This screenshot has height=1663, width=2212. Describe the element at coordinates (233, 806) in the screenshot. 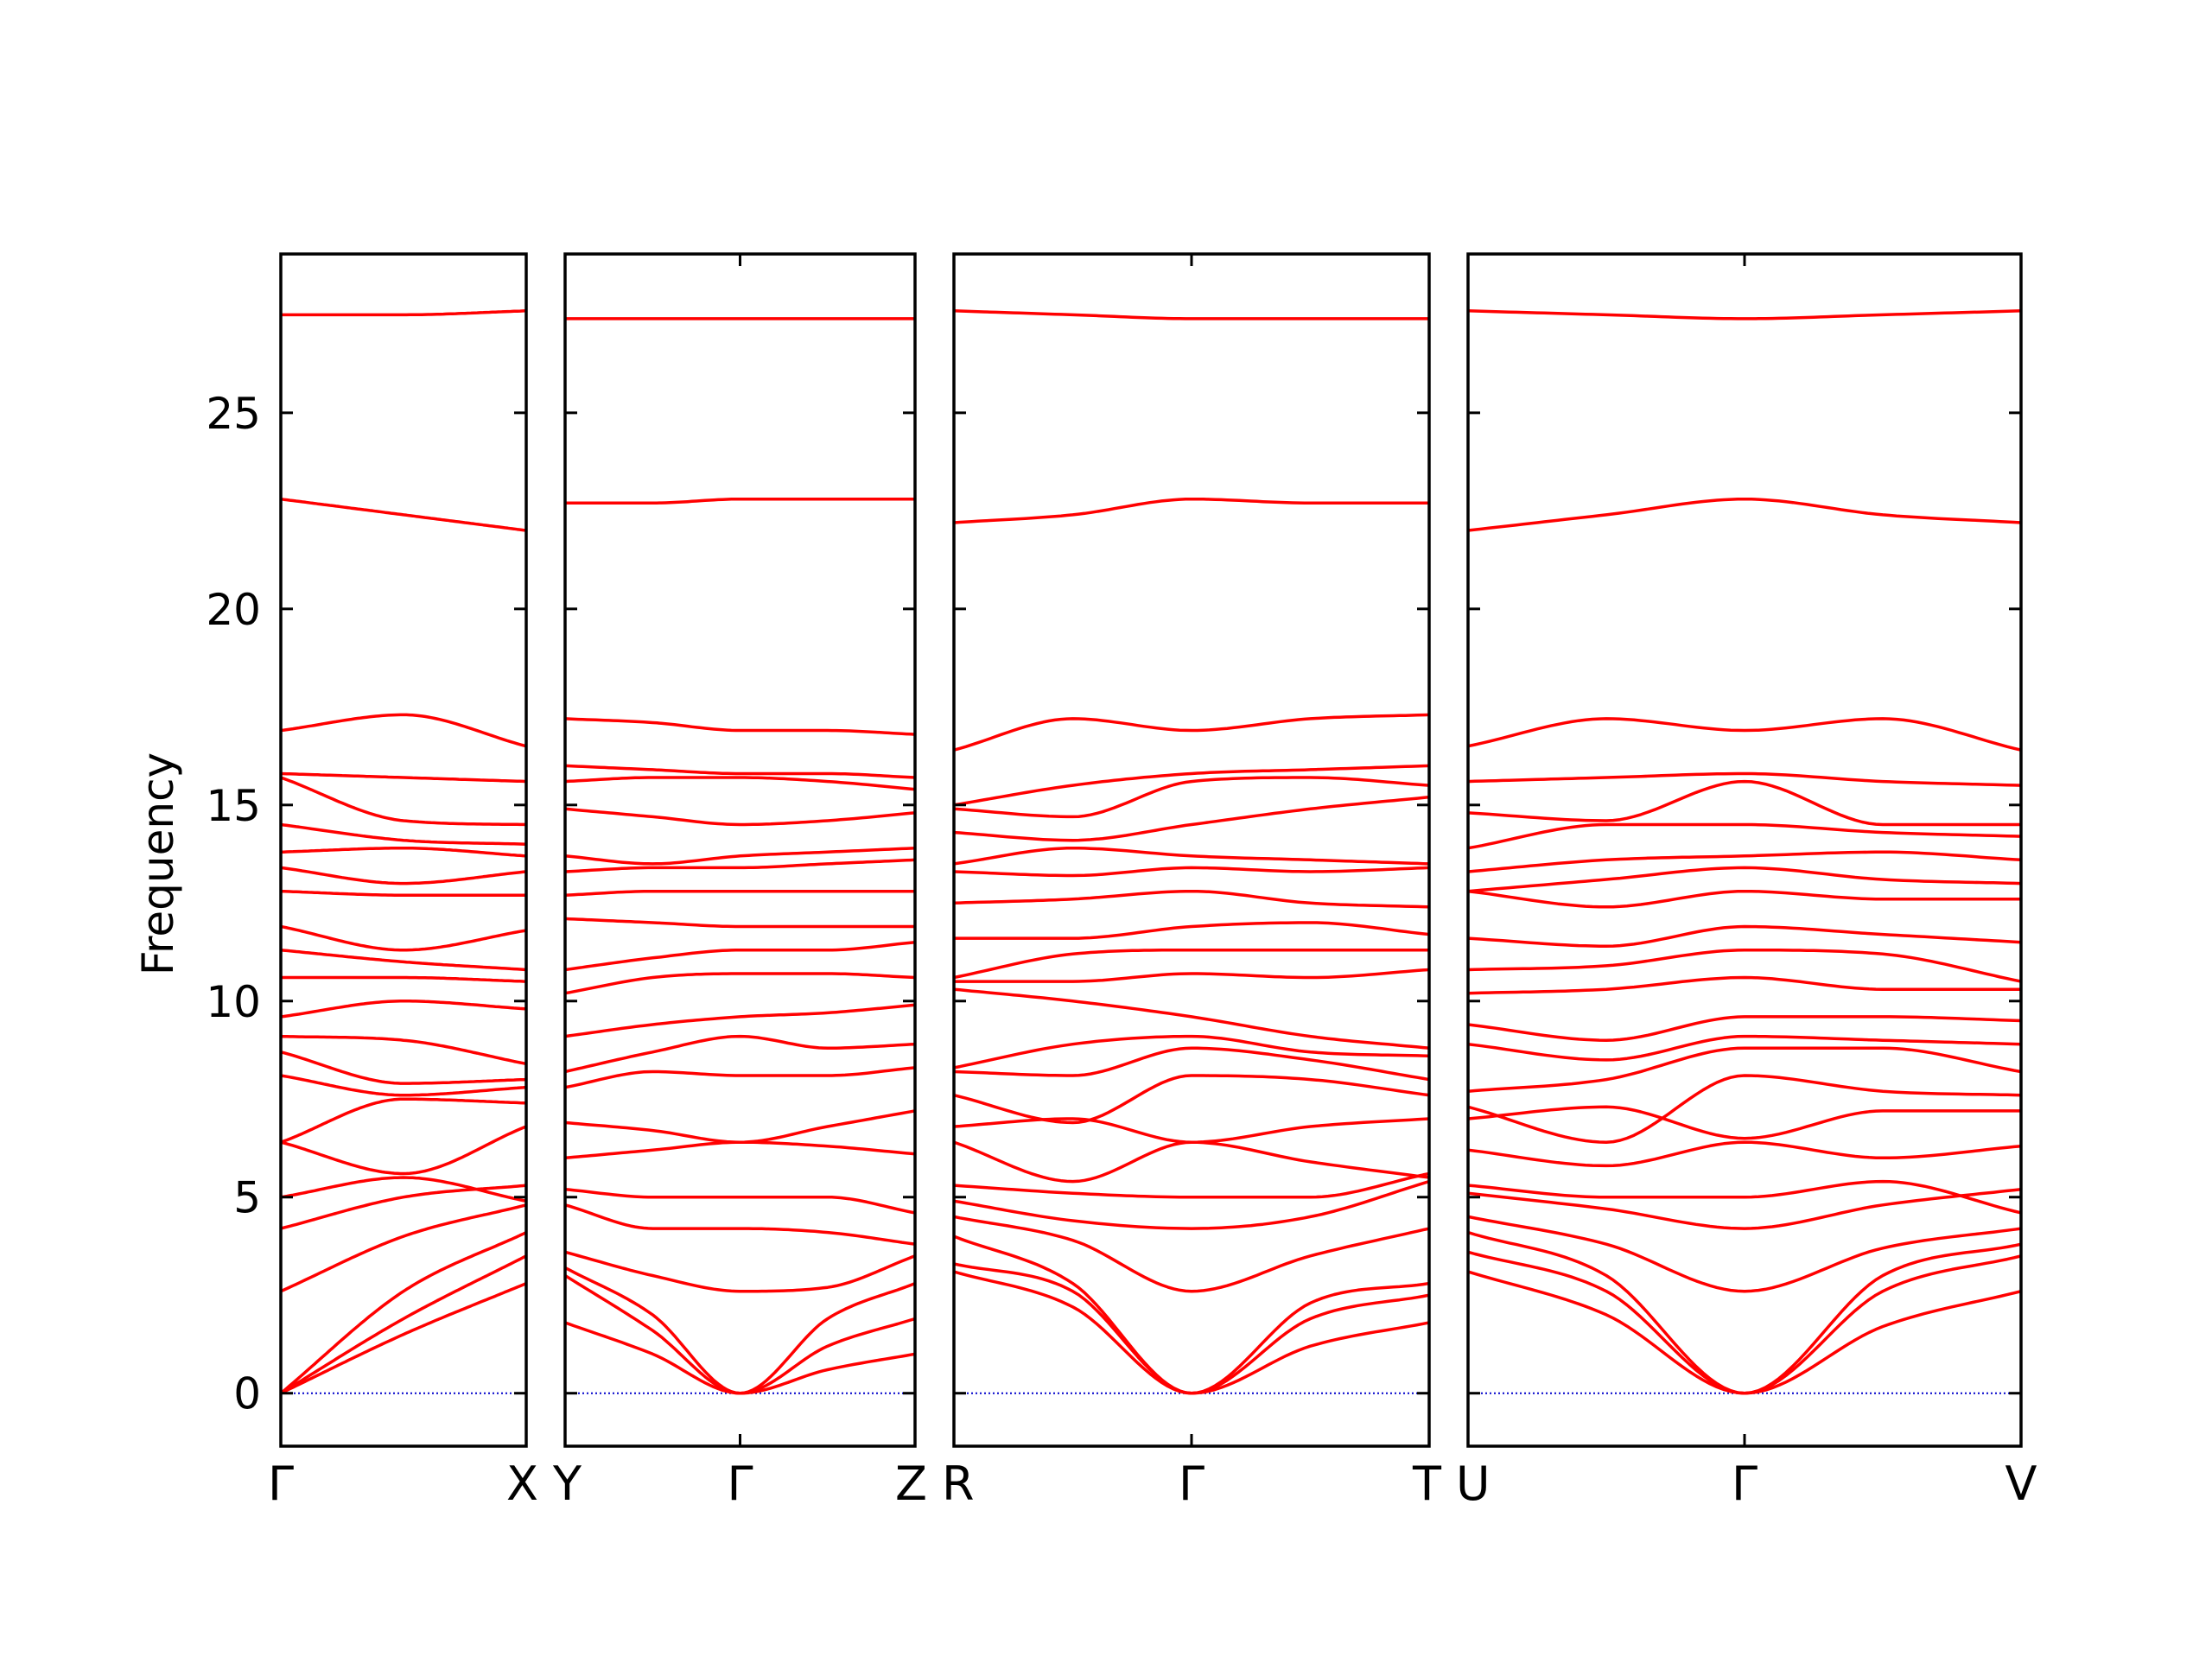

I see `y-tick-label: 15` at that location.